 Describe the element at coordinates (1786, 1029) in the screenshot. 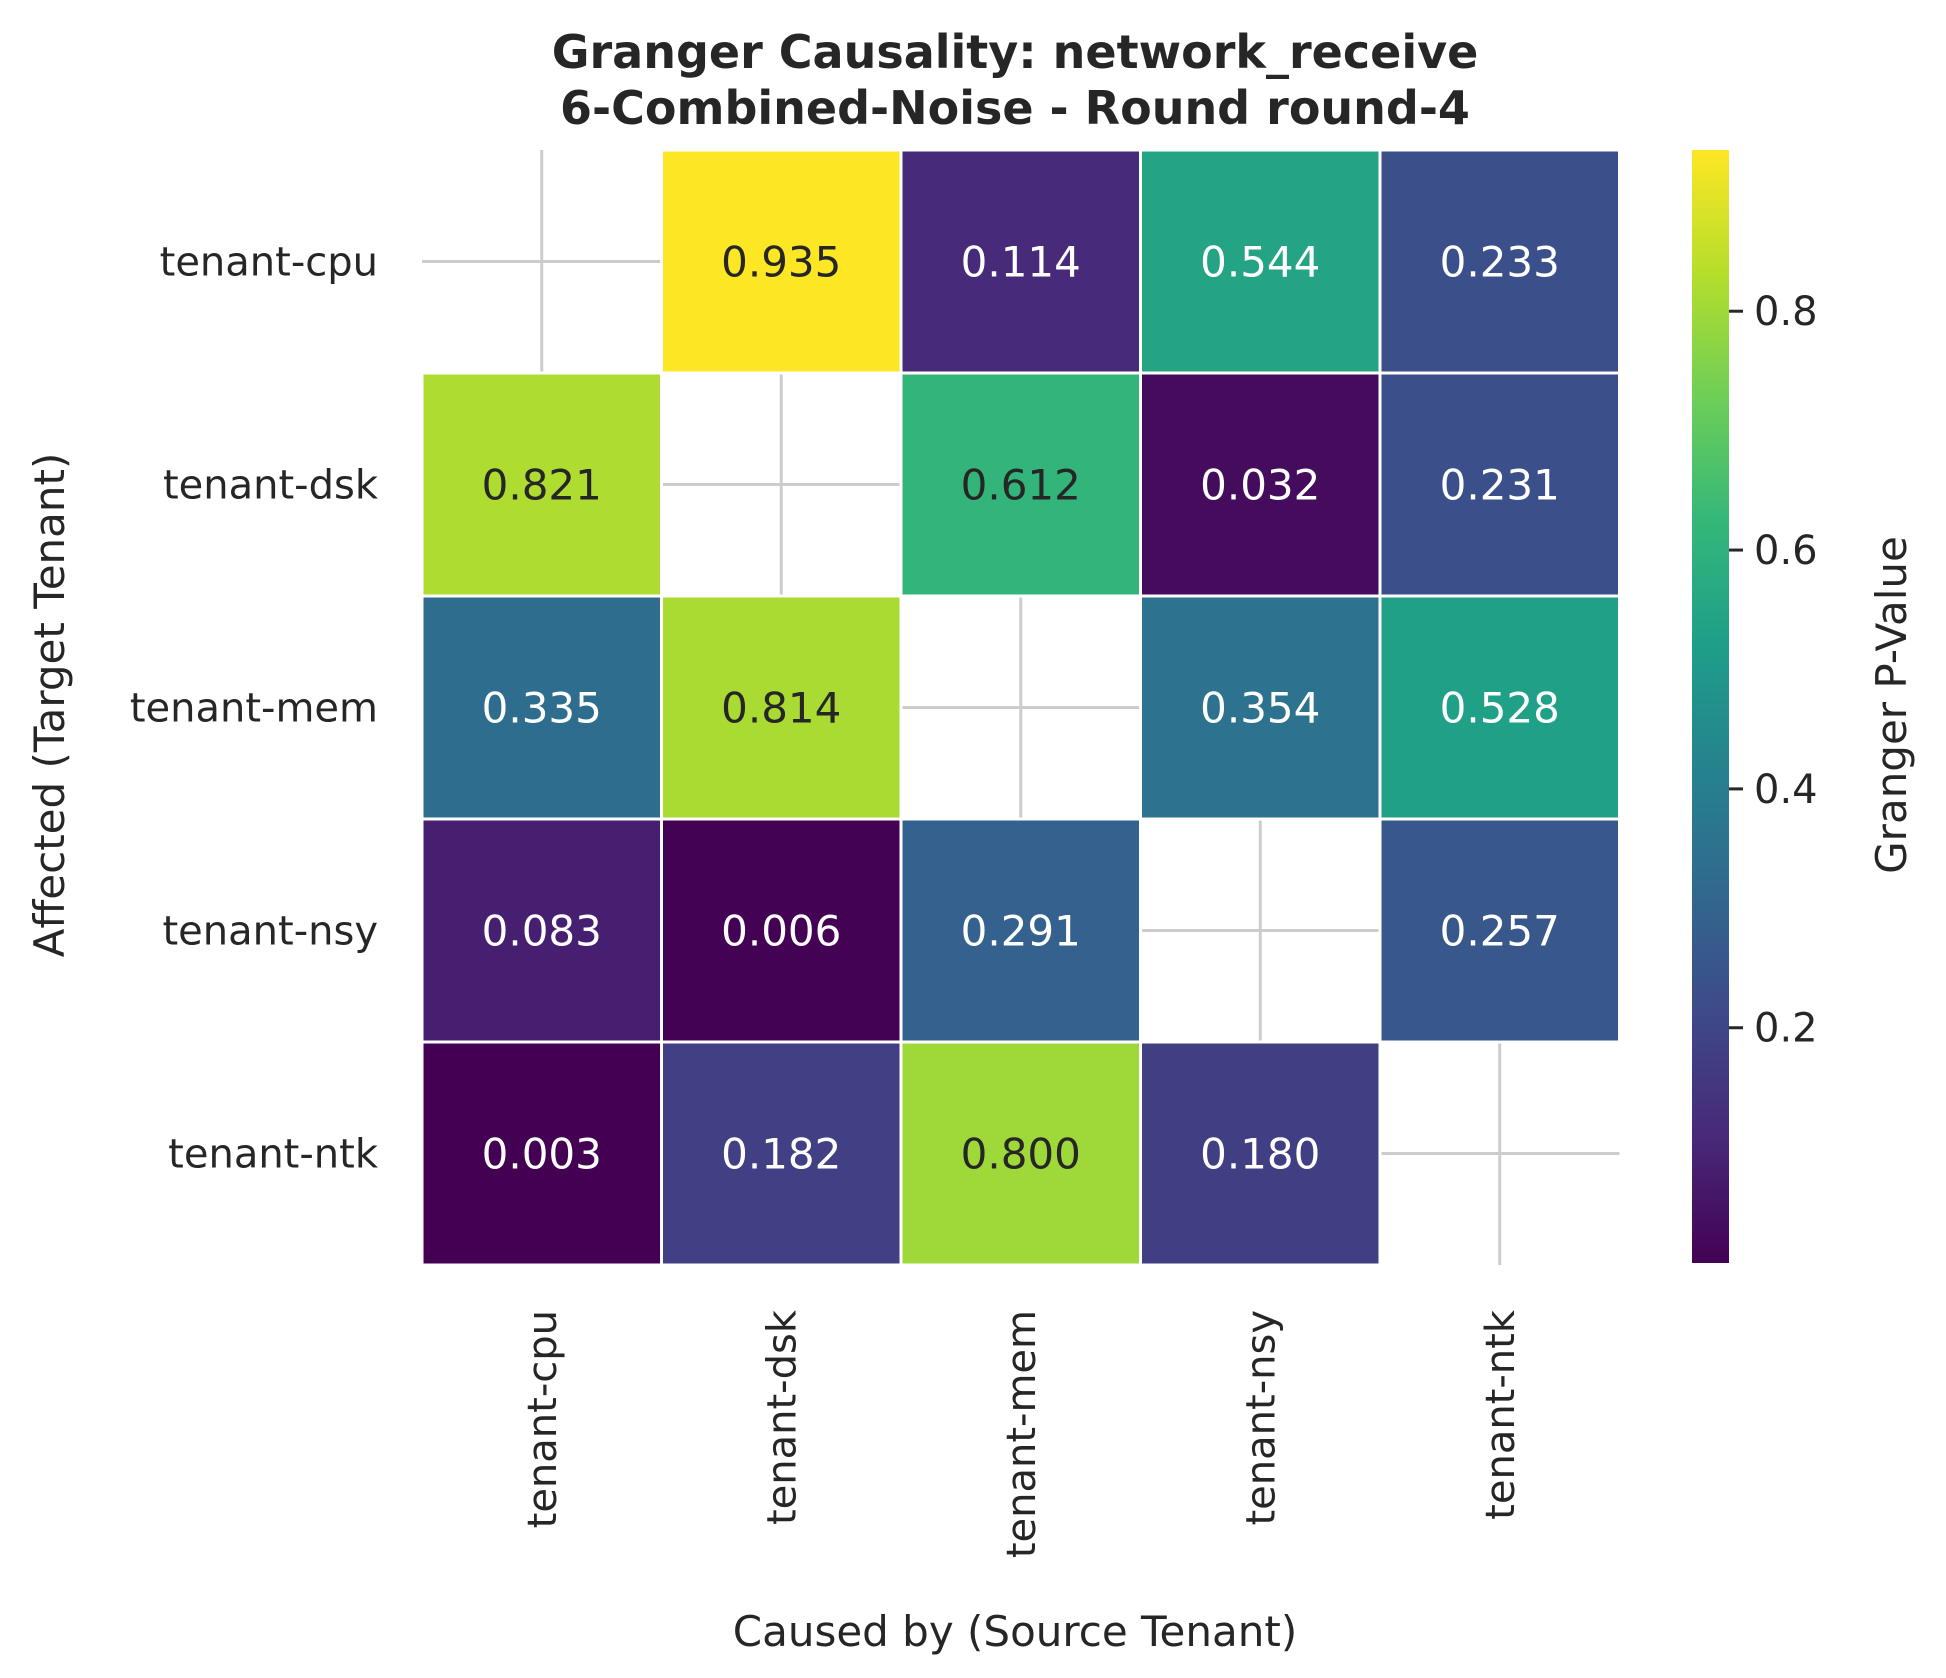

I see `colorbar-tick-label: 0.2` at that location.